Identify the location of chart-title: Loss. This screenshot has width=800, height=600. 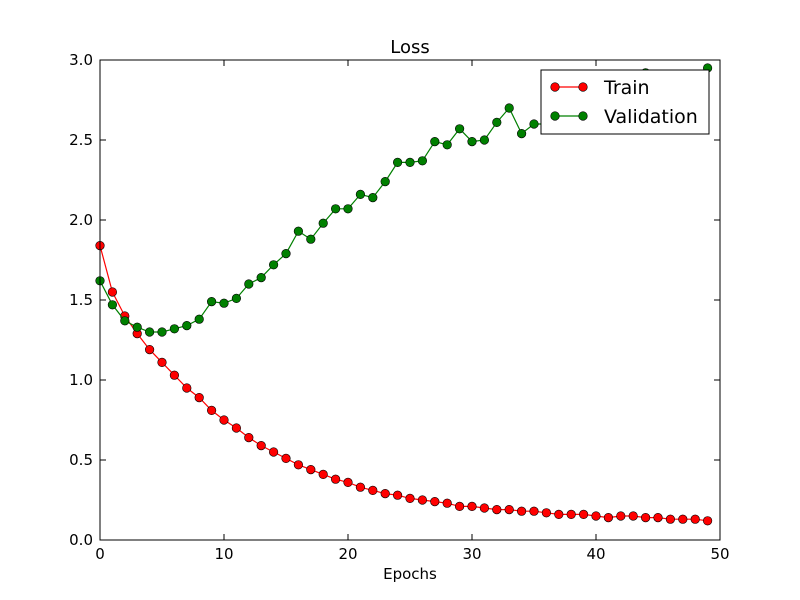
(409, 47).